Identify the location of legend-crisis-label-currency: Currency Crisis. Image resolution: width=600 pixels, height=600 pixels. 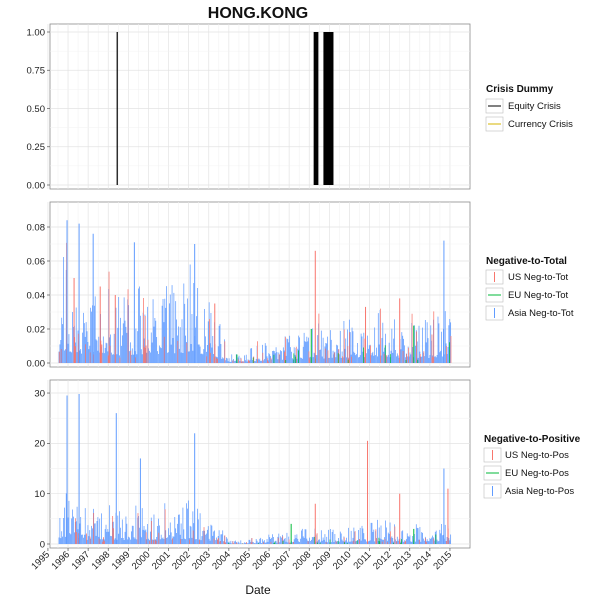
(540, 124).